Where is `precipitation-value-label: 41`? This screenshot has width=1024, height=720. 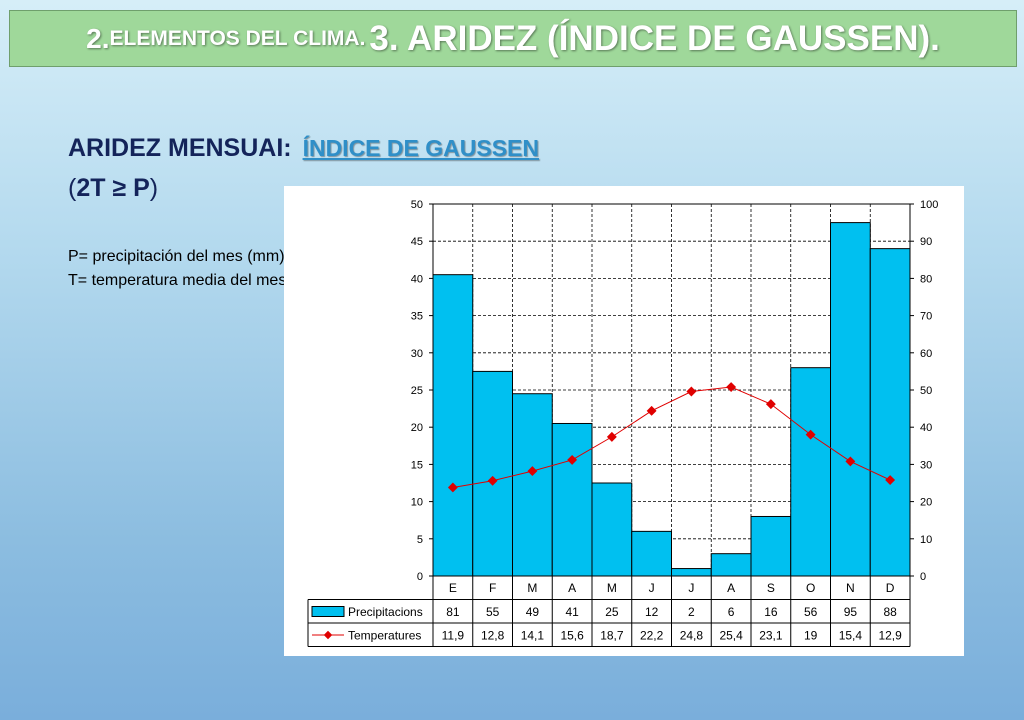 precipitation-value-label: 41 is located at coordinates (572, 612).